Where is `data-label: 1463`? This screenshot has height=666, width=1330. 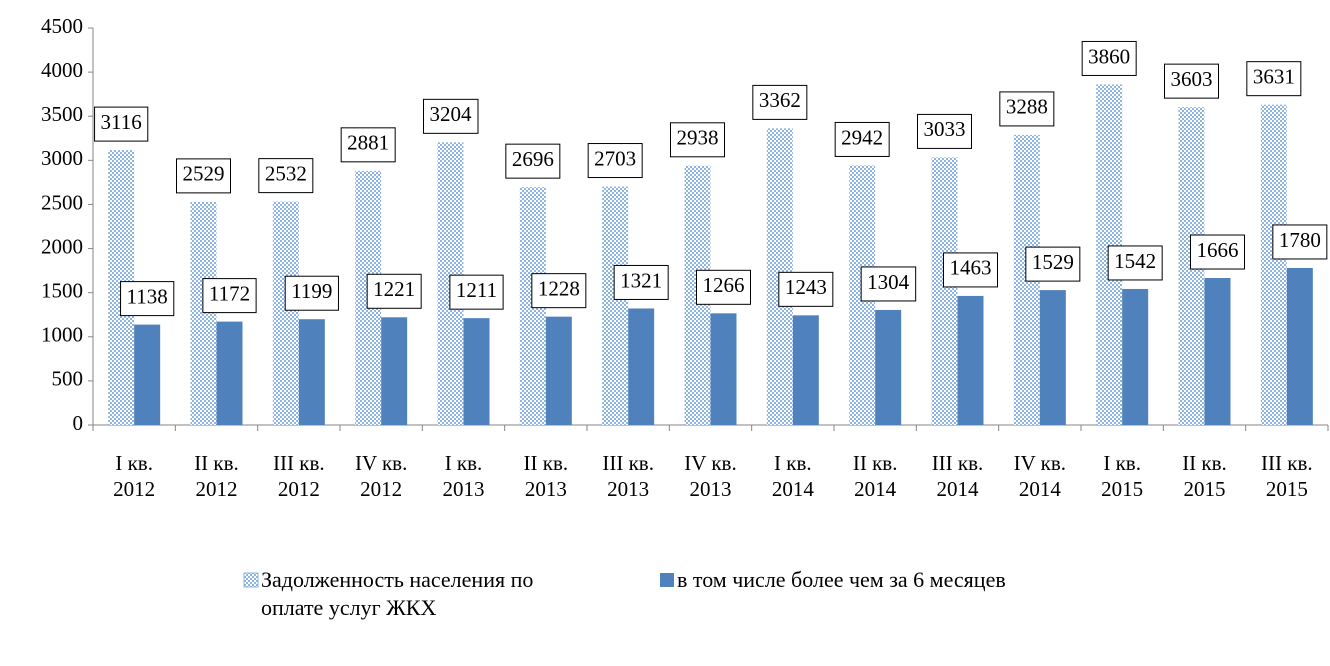 data-label: 1463 is located at coordinates (970, 270).